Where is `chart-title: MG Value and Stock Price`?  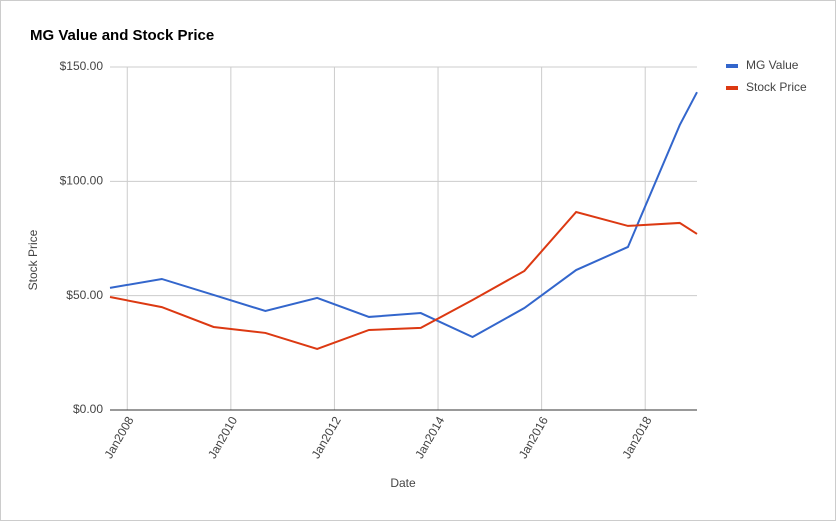
chart-title: MG Value and Stock Price is located at coordinates (122, 35).